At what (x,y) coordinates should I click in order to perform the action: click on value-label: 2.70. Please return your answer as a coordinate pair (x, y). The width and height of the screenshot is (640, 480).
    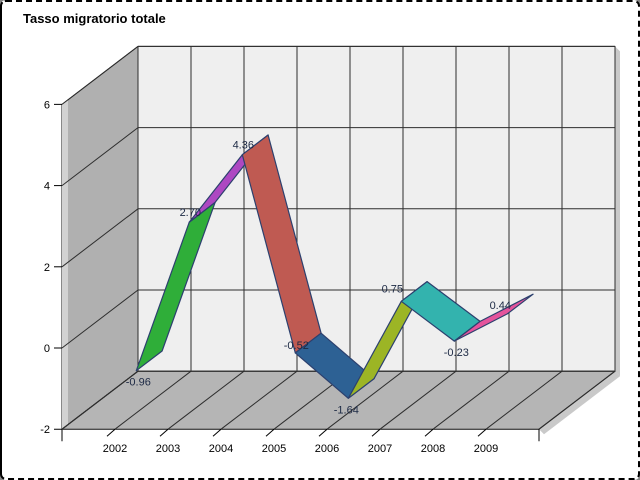
    Looking at the image, I should click on (190, 213).